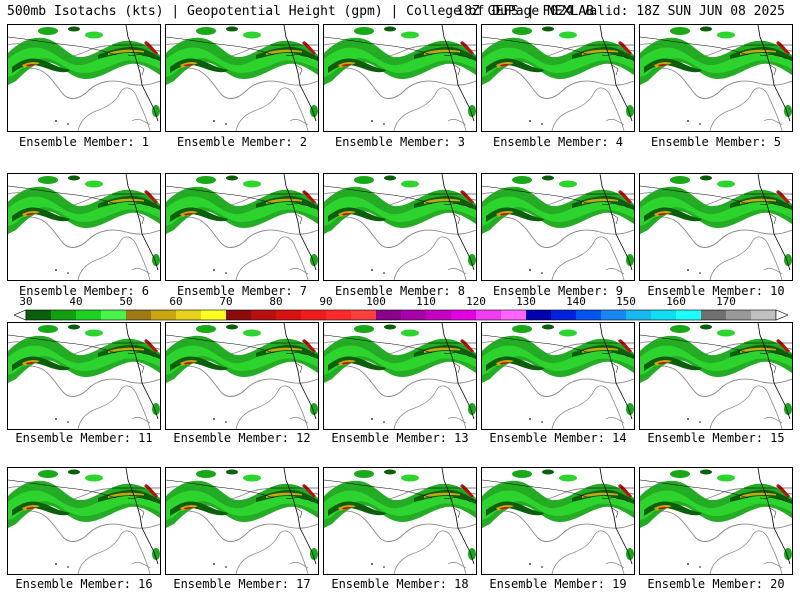 This screenshot has height=600, width=800. I want to click on member-label: Ensemble Member: 13, so click(400, 438).